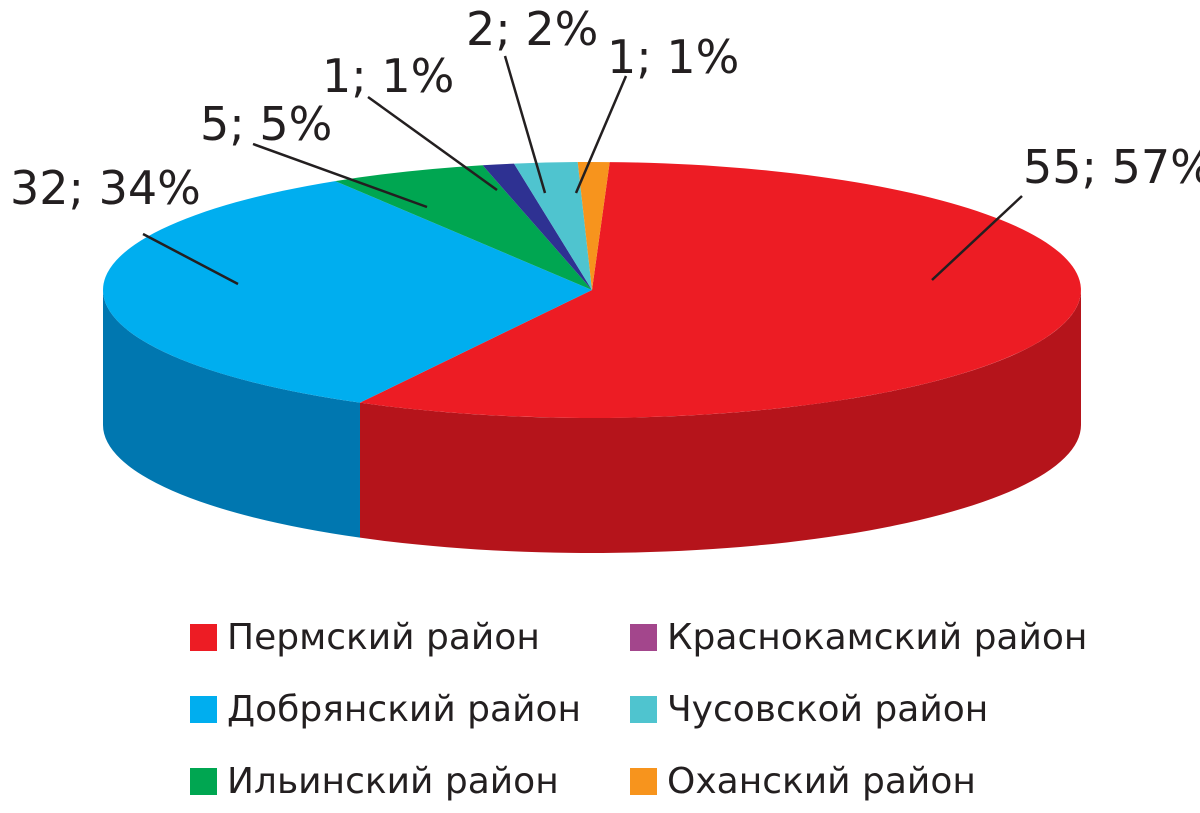  Describe the element at coordinates (383, 637) in the screenshot. I see `legend-label: Пермский район` at that location.